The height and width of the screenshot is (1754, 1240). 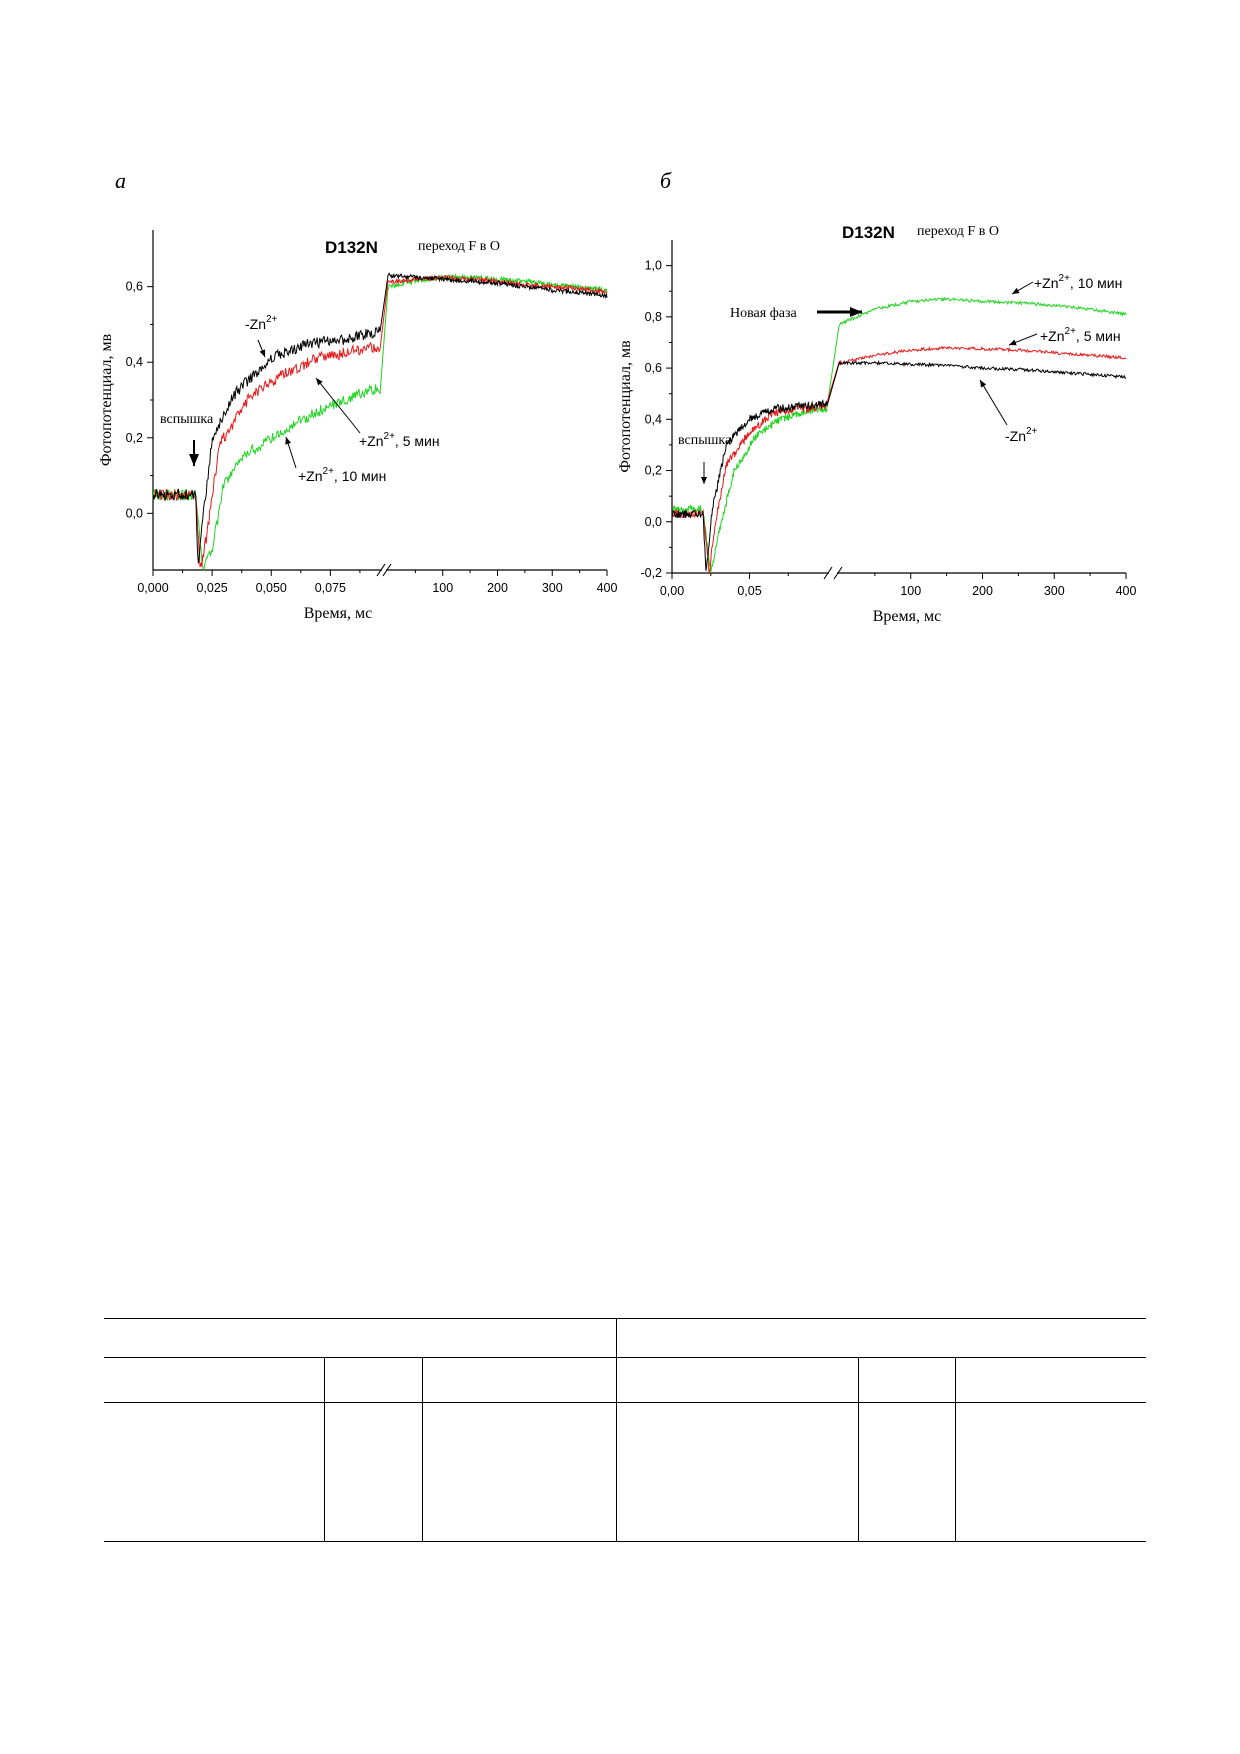 I want to click on a-arrow-minus-zn-head, so click(x=262, y=353).